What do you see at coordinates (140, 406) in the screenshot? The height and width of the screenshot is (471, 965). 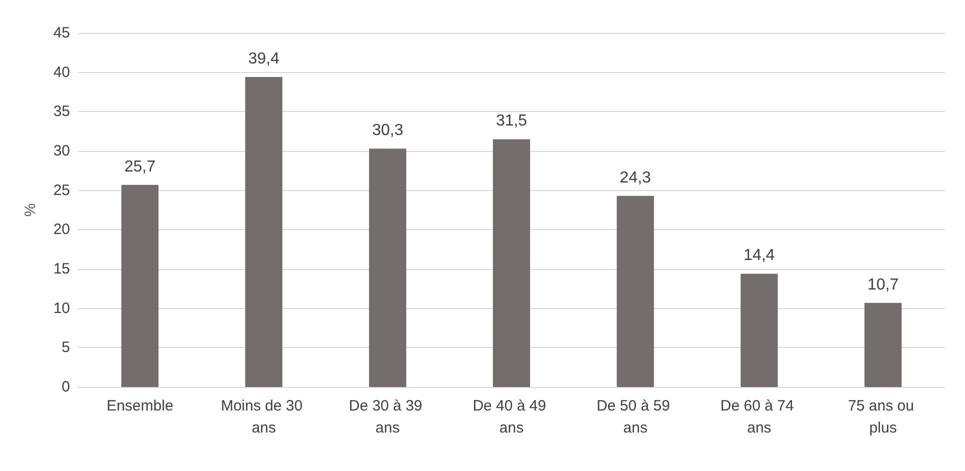 I see `x-tick-label: Ensemble` at bounding box center [140, 406].